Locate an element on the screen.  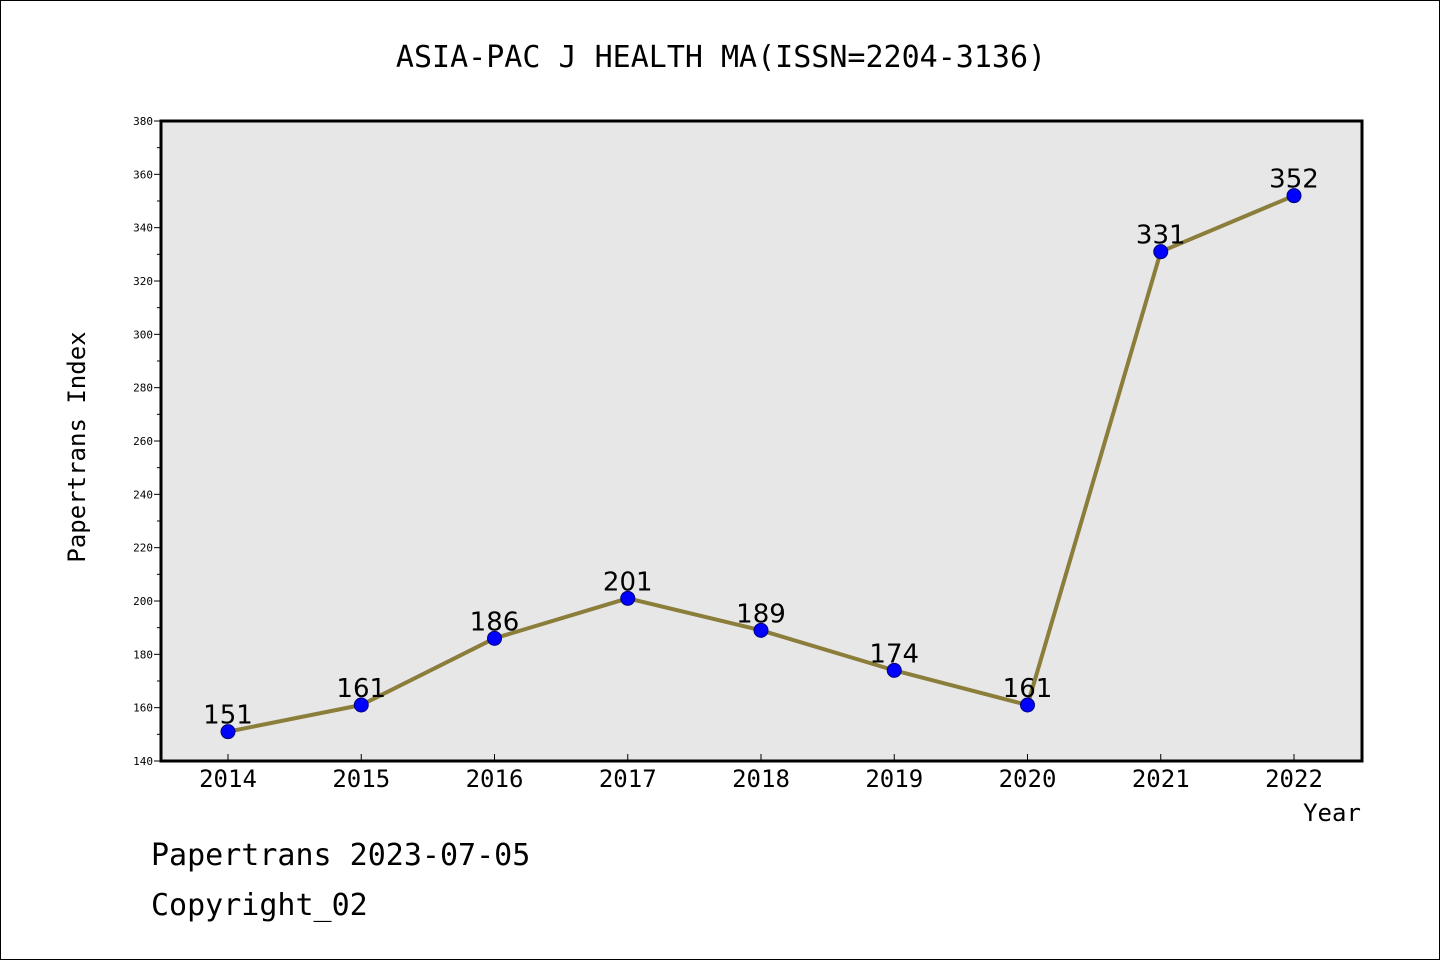
footer-copyright: Copyright_02 is located at coordinates (259, 905).